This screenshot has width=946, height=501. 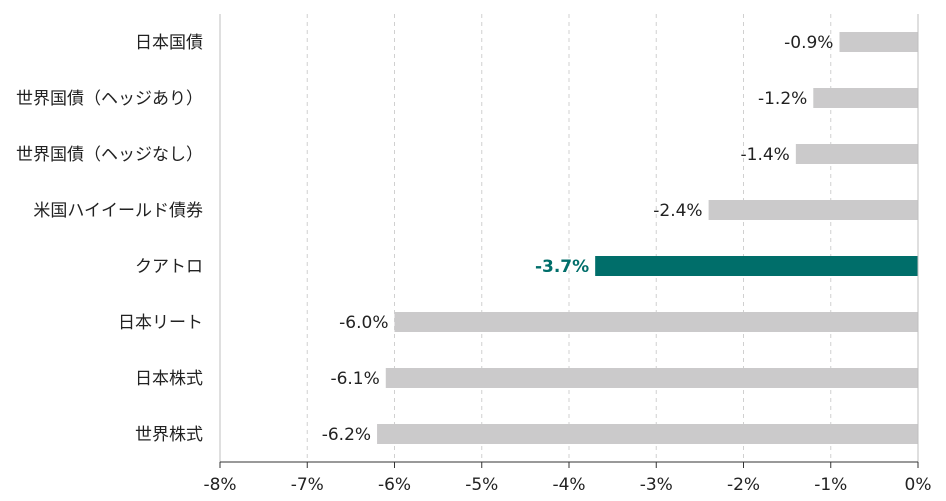 I want to click on category-label: 米国ハイイールド債券, so click(x=118, y=211).